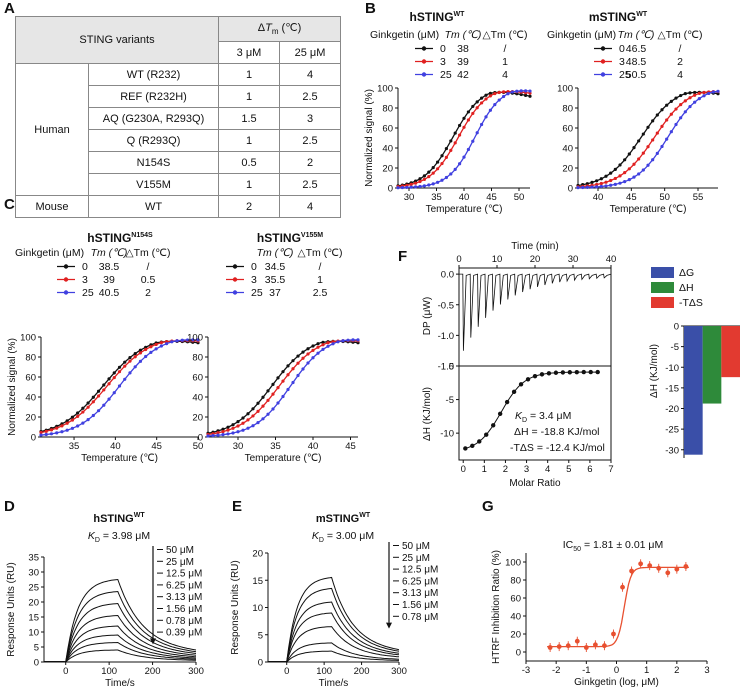  What do you see at coordinates (153, 96) in the screenshot?
I see `table-variant-cell: REF (R232H)` at bounding box center [153, 96].